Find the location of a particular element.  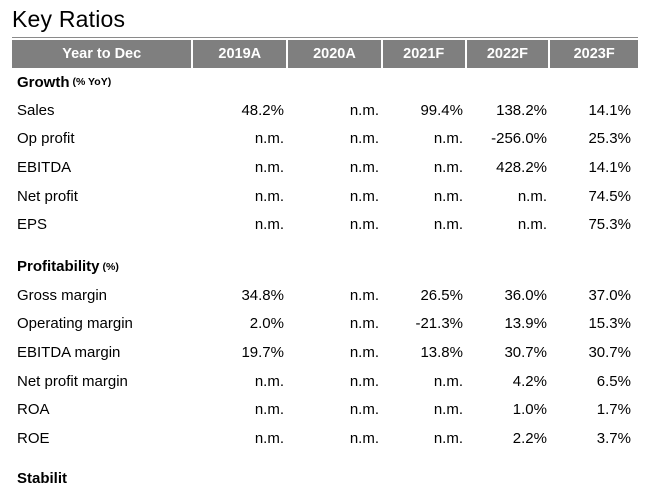

cell-2021f: 13.8% is located at coordinates (441, 352).